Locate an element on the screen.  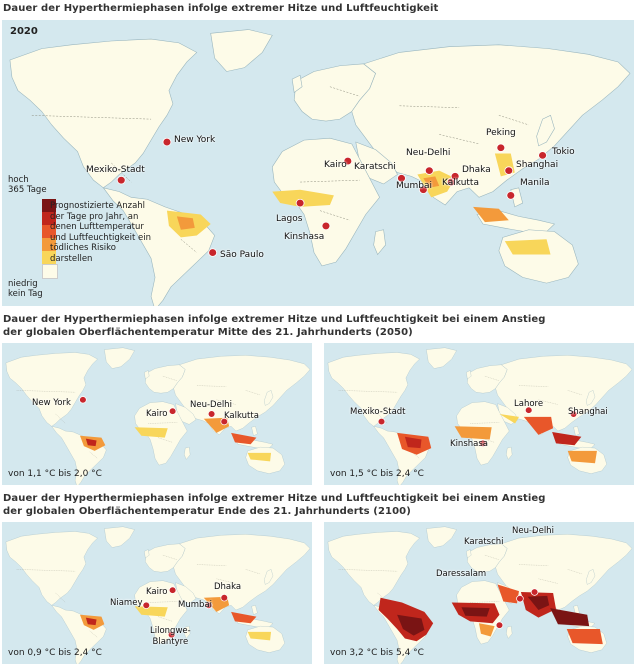
heat-zone-sahel is located at coordinates (303, 198).